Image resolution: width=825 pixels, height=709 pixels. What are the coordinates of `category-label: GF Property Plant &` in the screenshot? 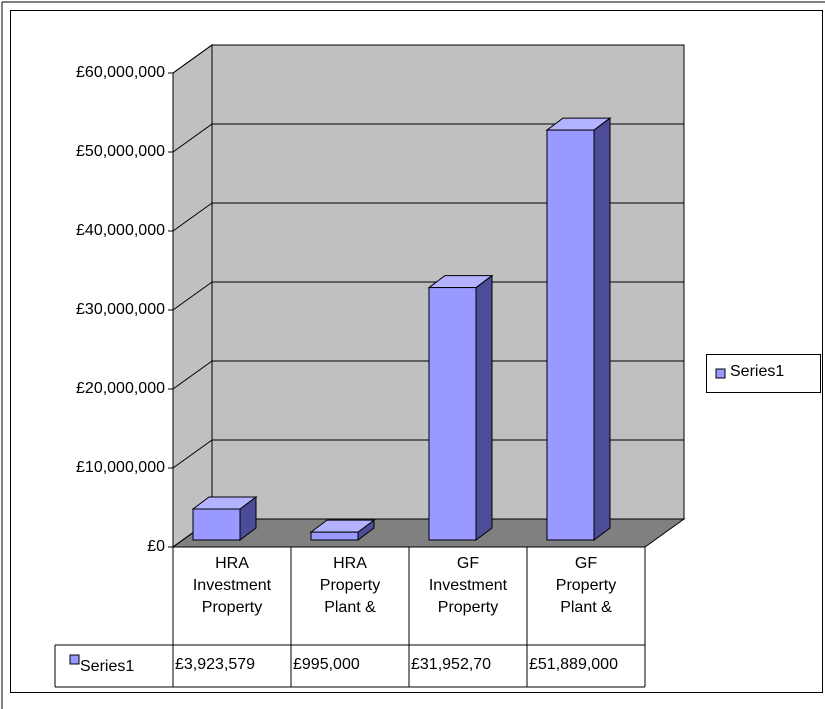 It's located at (586, 585).